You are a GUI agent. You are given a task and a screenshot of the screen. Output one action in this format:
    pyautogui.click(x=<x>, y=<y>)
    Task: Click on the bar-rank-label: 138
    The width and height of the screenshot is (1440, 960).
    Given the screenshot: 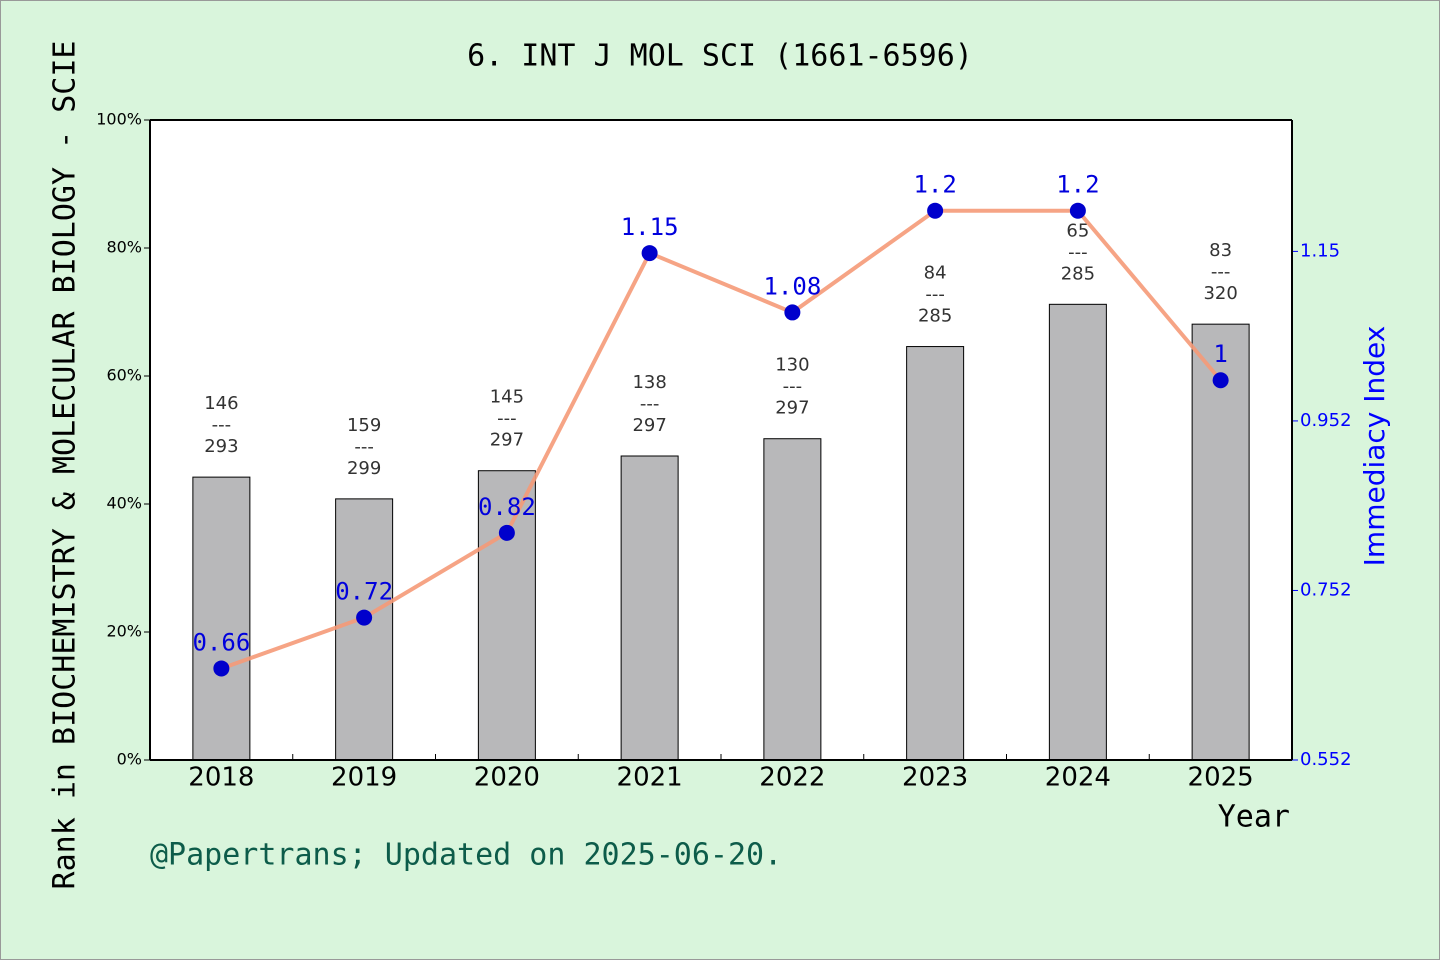 What is the action you would take?
    pyautogui.click(x=649, y=382)
    